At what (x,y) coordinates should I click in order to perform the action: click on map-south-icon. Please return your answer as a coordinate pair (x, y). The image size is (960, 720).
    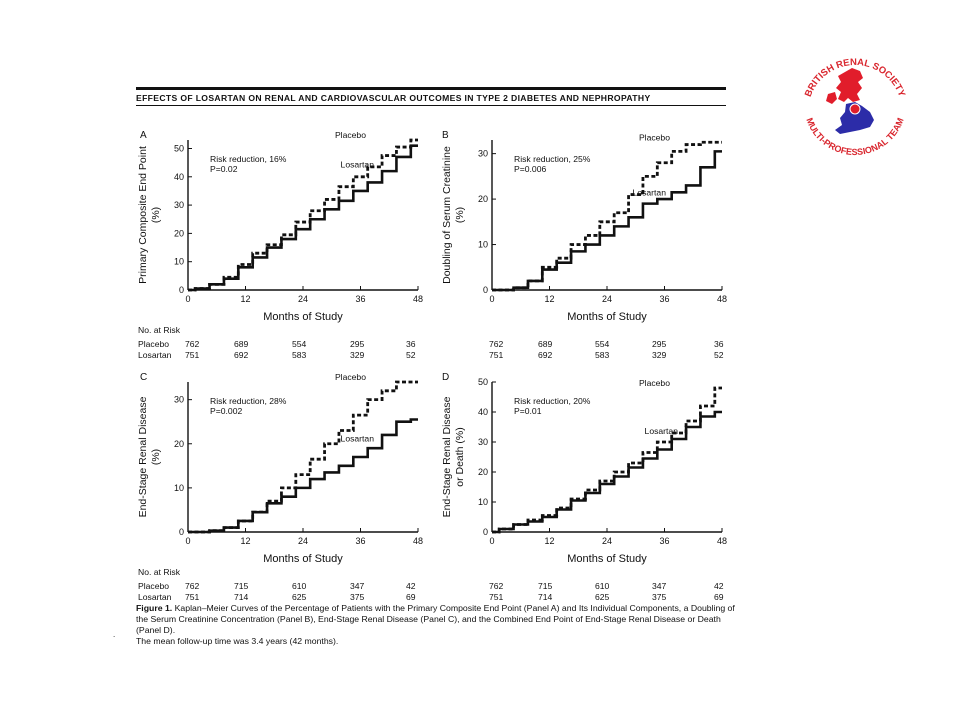
    Looking at the image, I should click on (854, 118).